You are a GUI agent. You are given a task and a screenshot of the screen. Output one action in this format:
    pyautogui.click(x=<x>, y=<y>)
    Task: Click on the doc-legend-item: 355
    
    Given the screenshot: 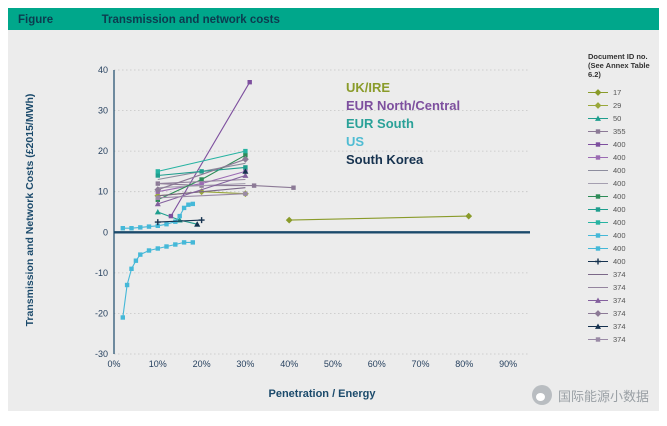 What is the action you would take?
    pyautogui.click(x=623, y=131)
    